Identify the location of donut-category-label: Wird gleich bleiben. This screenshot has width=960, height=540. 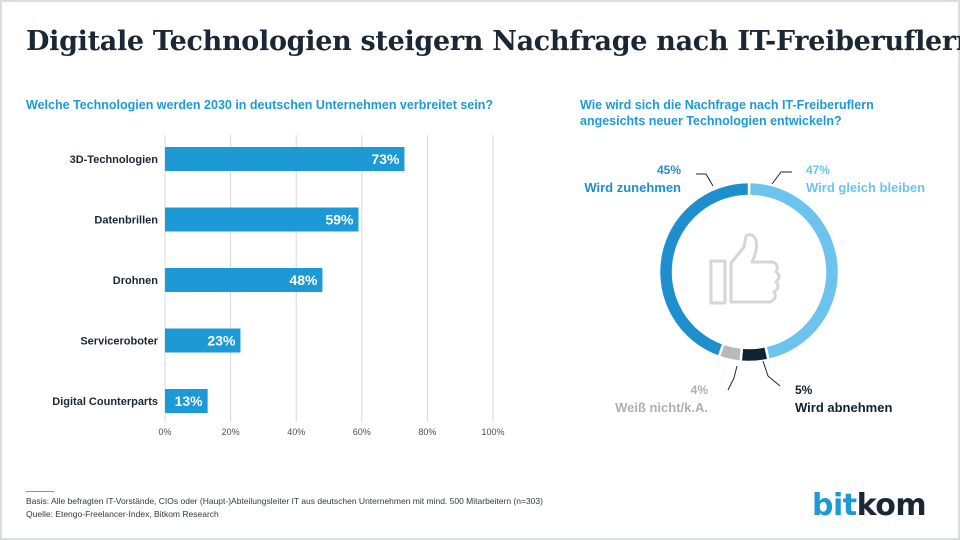
(865, 187).